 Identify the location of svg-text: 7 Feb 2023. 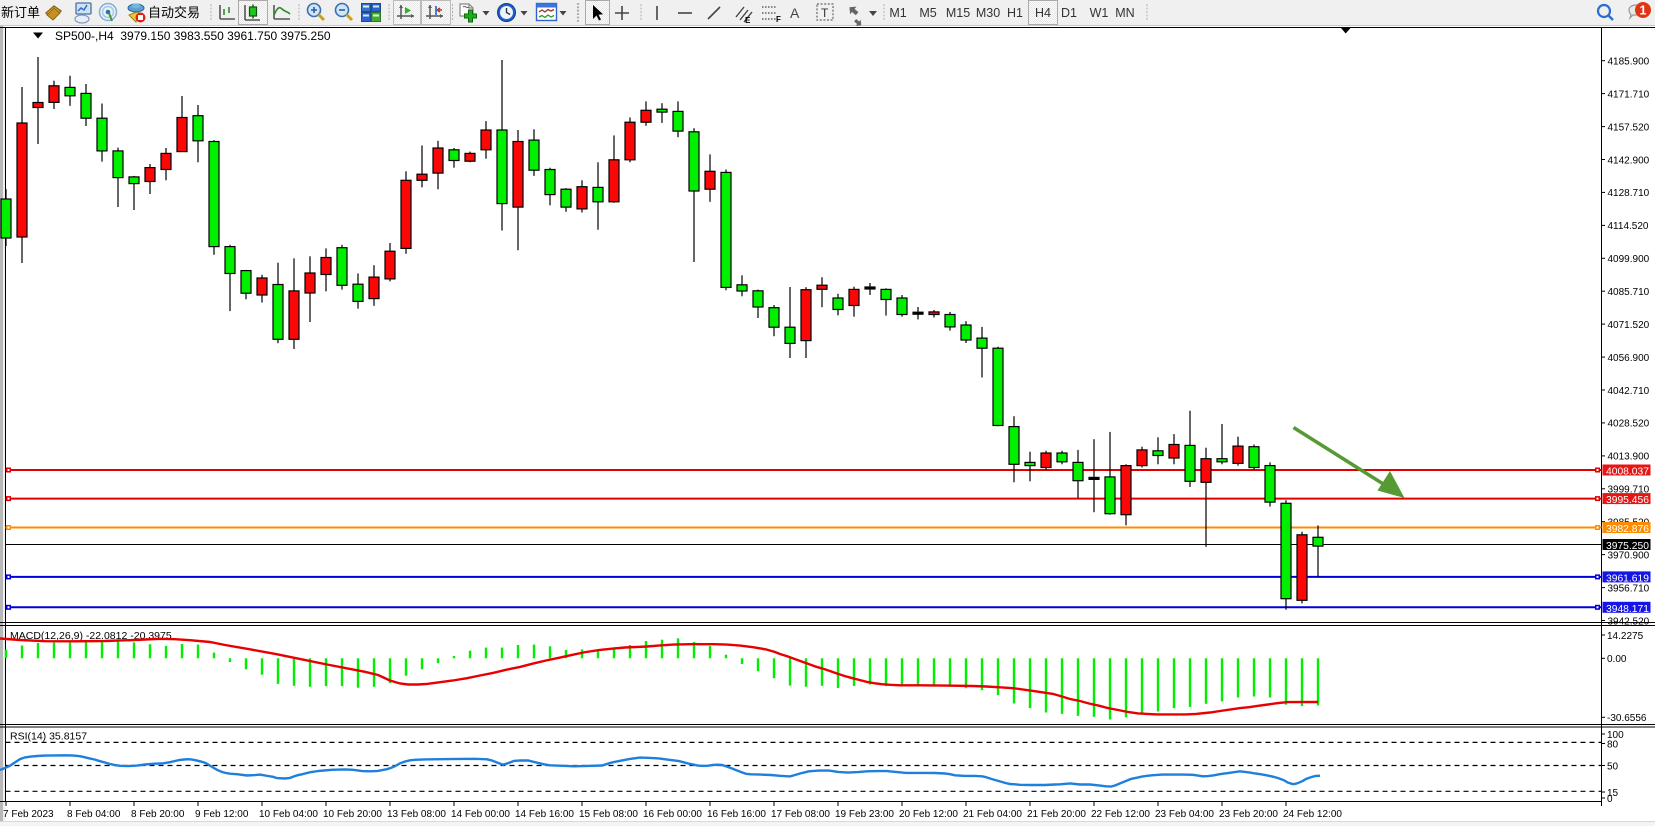
(28, 814).